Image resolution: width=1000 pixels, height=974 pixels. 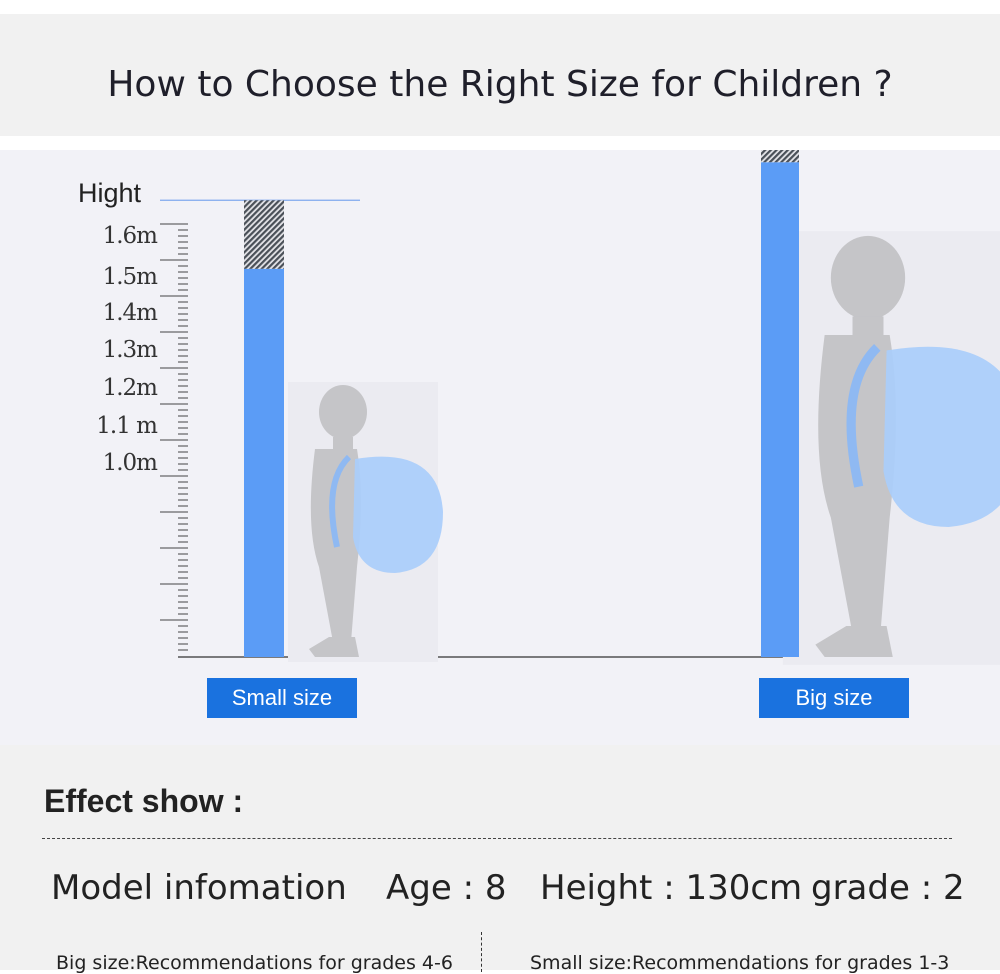 I want to click on y-tick-label: 1.3m, so click(x=131, y=350).